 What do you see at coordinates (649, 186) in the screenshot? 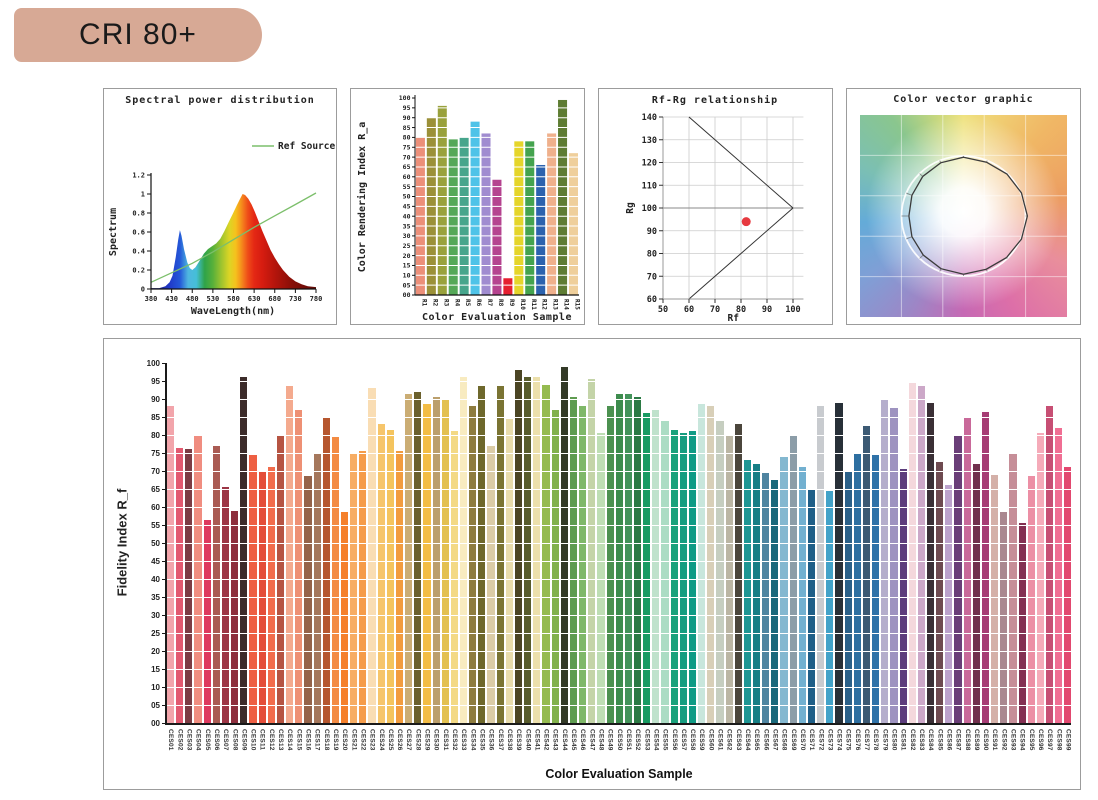
I see `rfrg-y-tick: 110` at bounding box center [649, 186].